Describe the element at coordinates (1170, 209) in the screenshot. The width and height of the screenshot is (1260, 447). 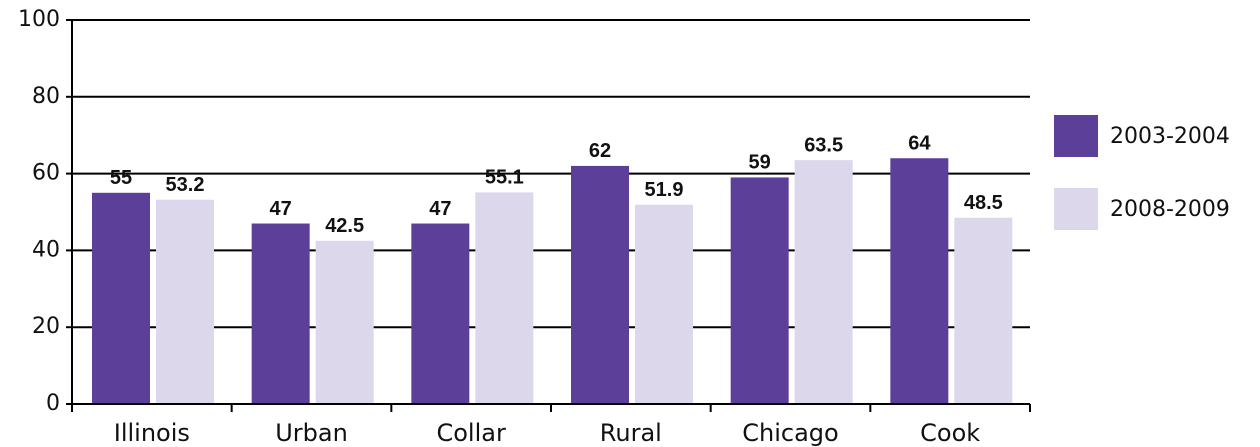
I see `legend-label: 2008-2009` at that location.